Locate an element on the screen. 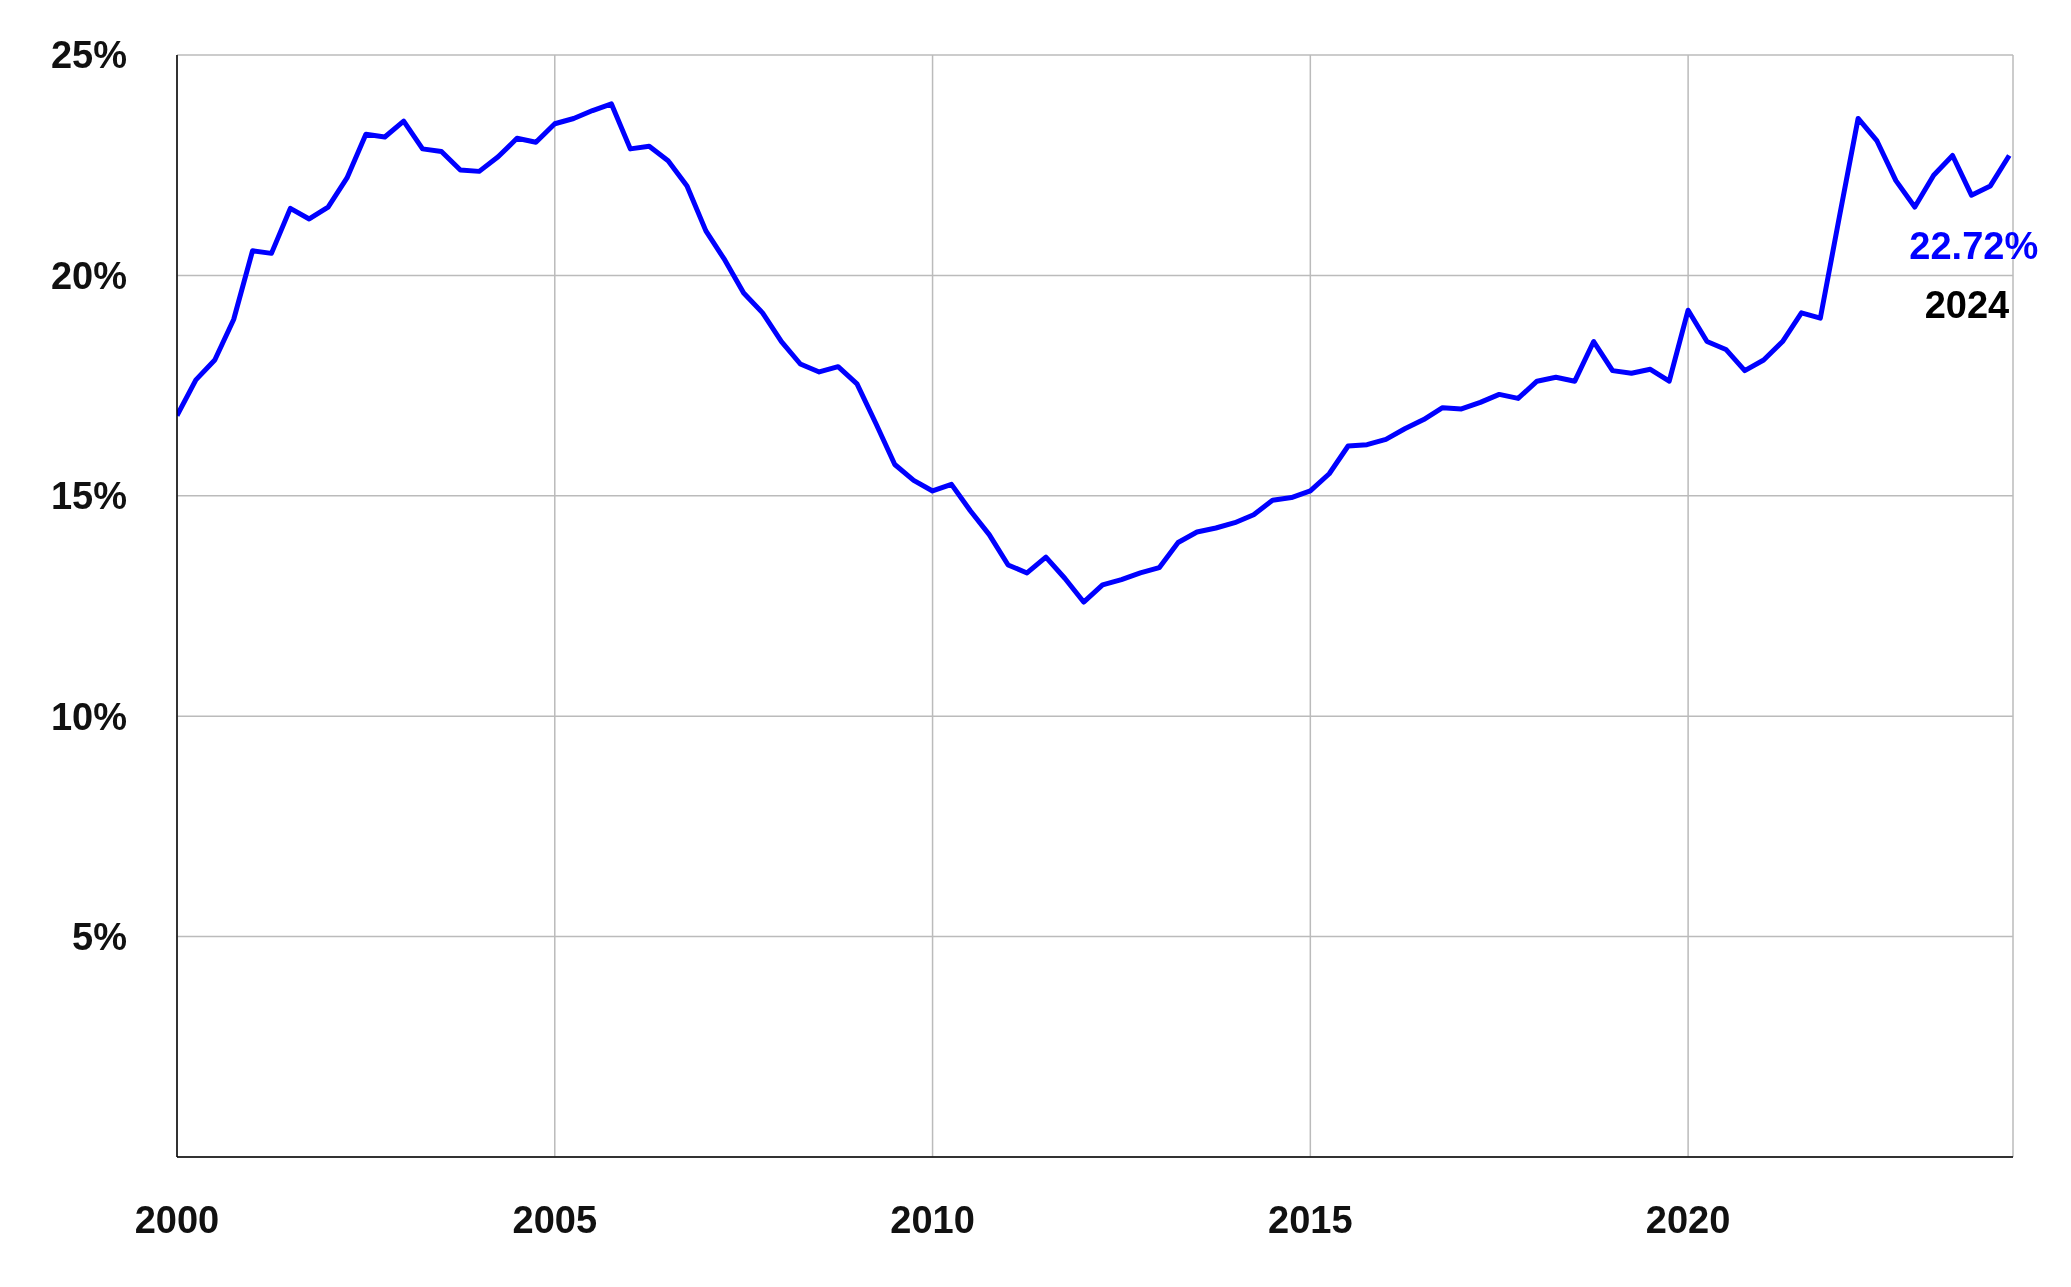 The image size is (2071, 1287). x-tick-label: 2020 is located at coordinates (1688, 1219).